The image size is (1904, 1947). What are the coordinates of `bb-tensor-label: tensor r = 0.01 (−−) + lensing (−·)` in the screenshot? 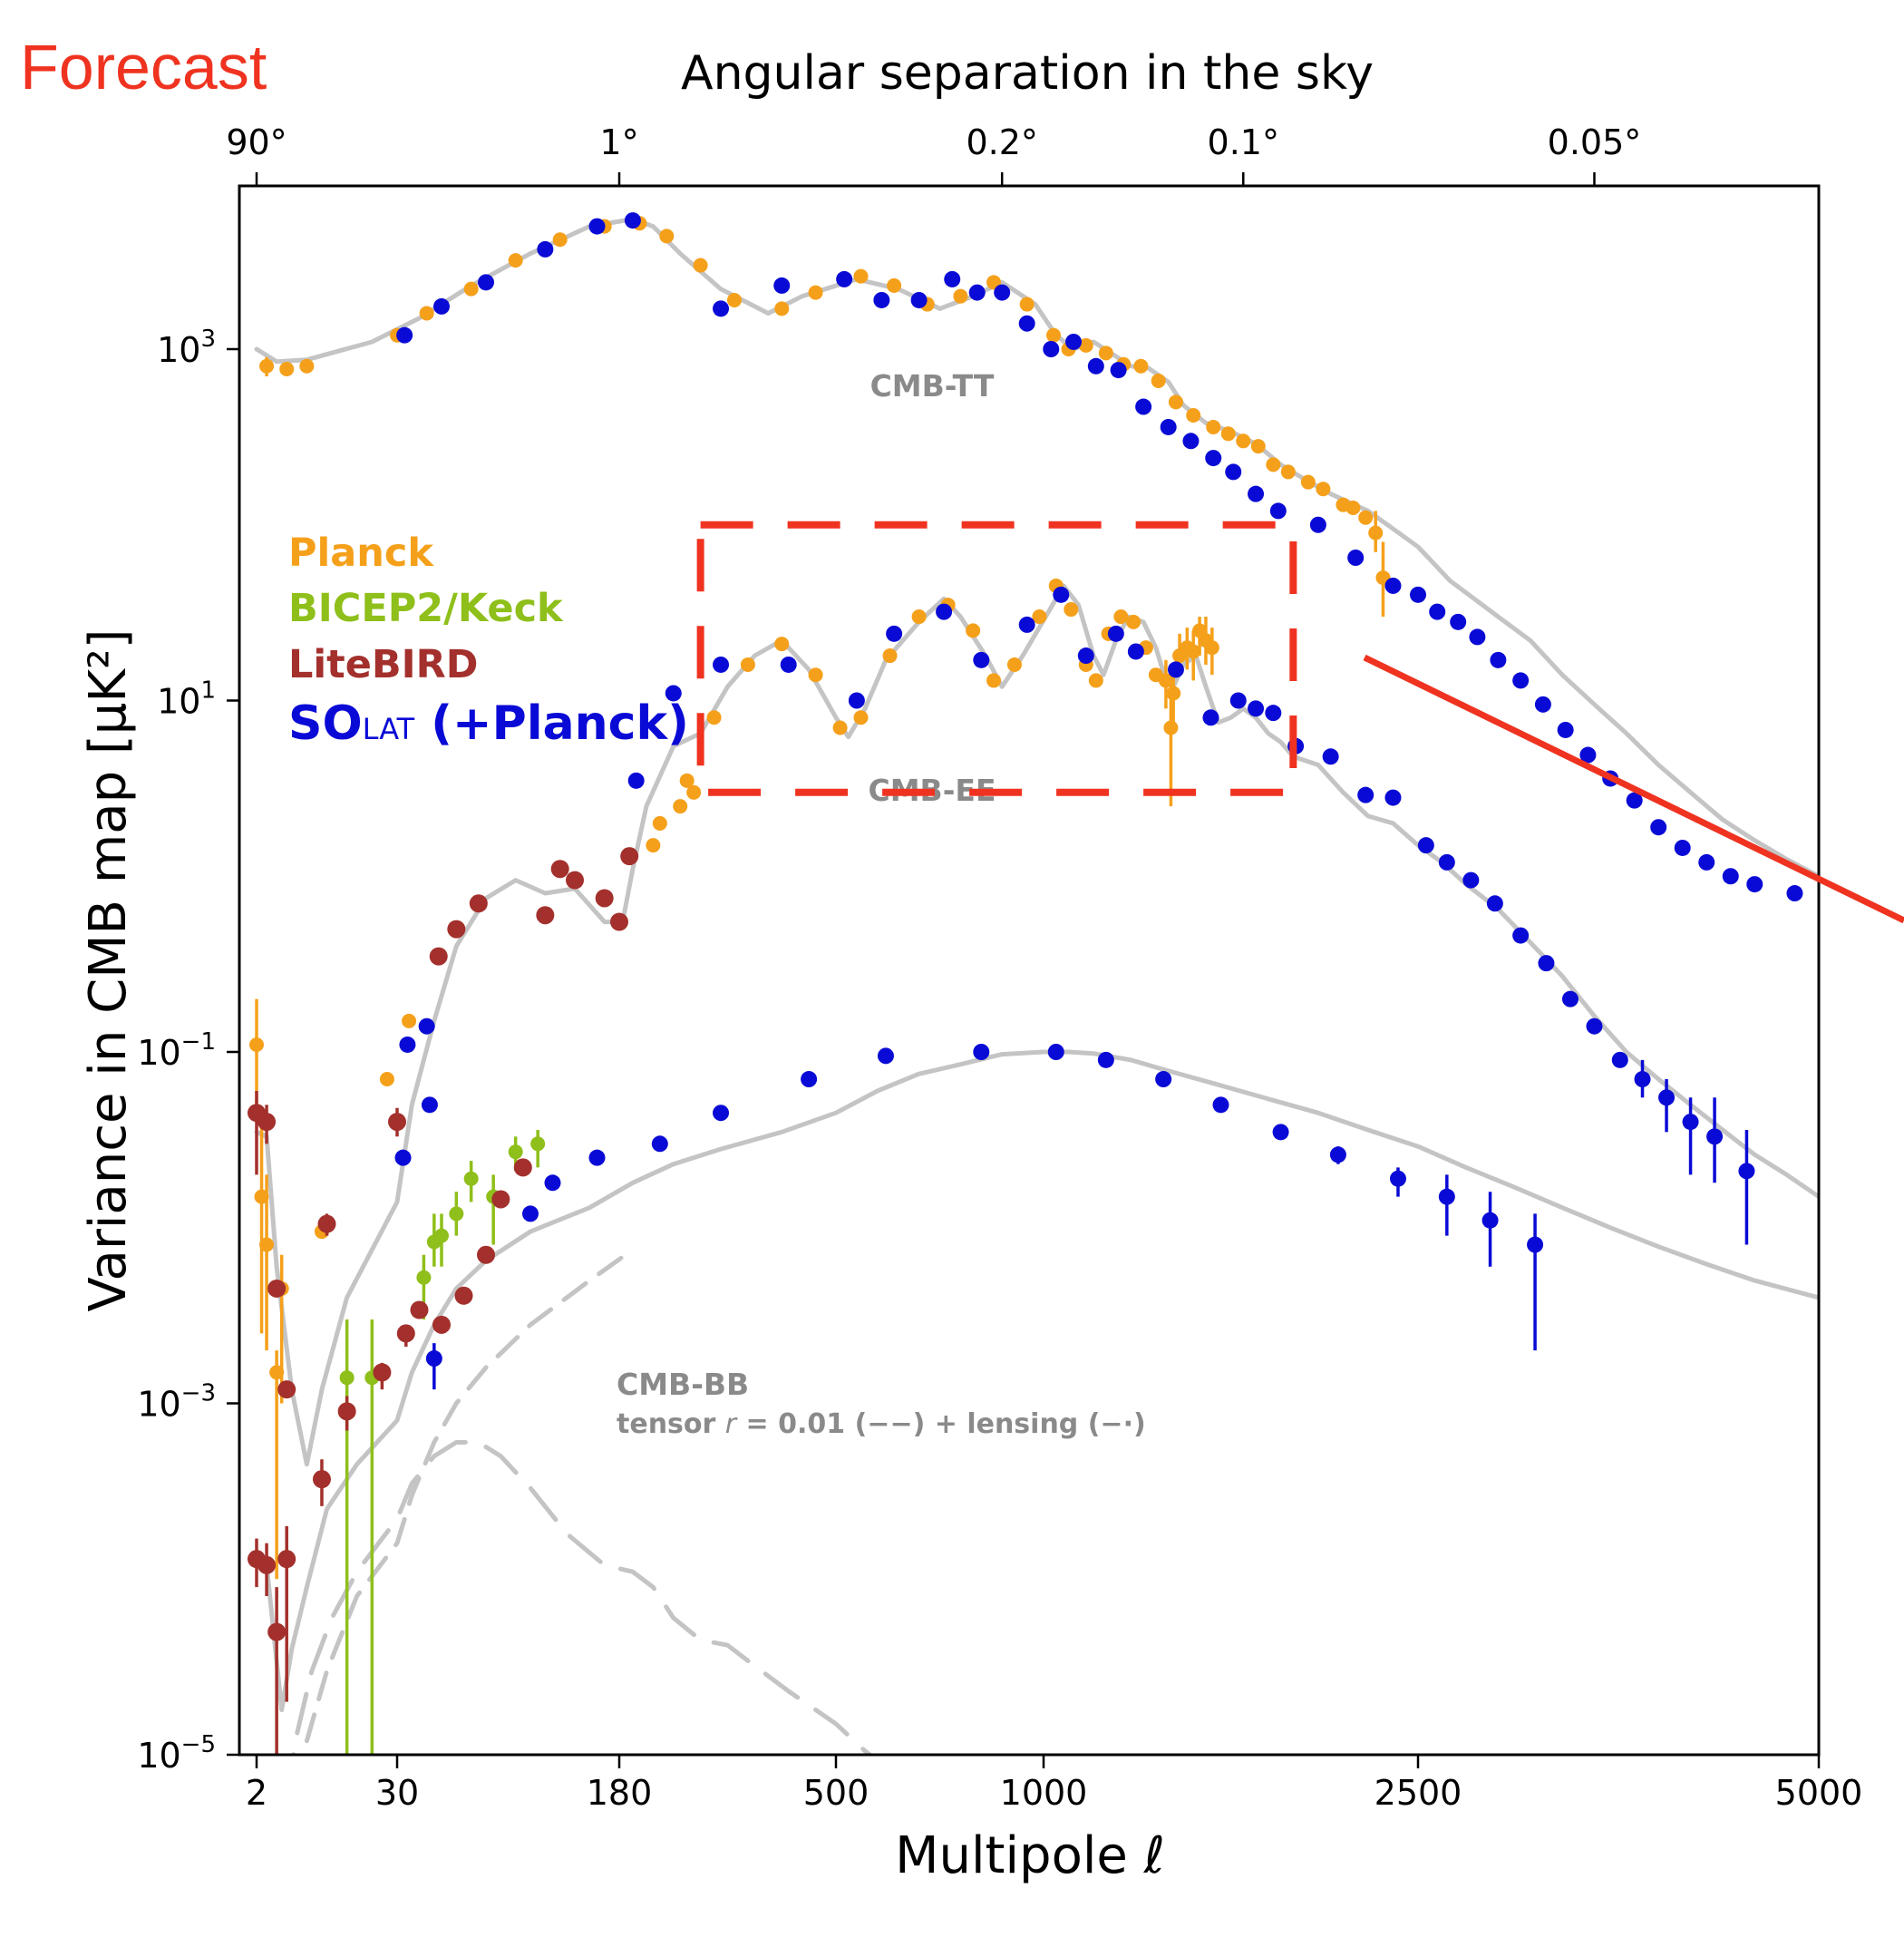 It's located at (882, 1424).